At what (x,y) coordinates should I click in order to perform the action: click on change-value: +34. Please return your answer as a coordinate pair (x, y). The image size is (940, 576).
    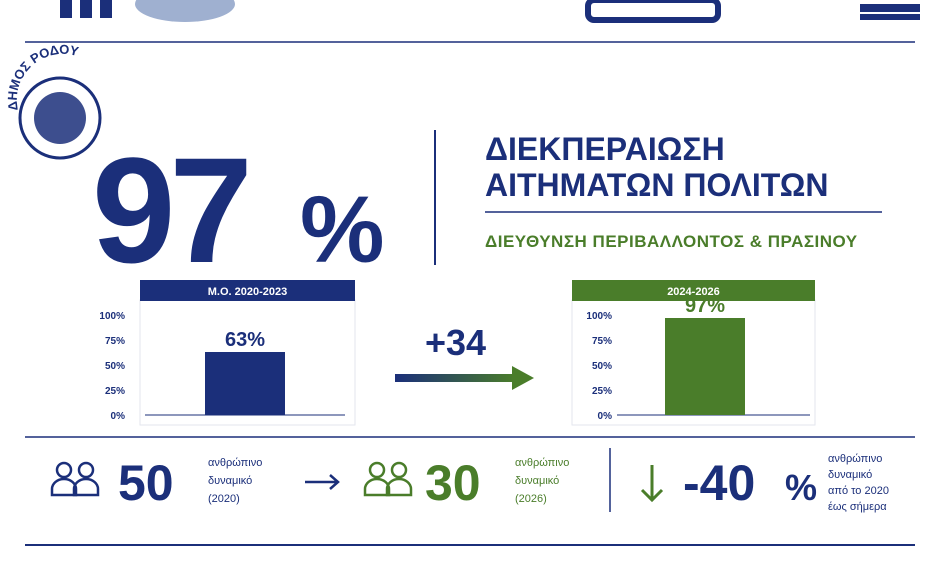
    Looking at the image, I should click on (455, 342).